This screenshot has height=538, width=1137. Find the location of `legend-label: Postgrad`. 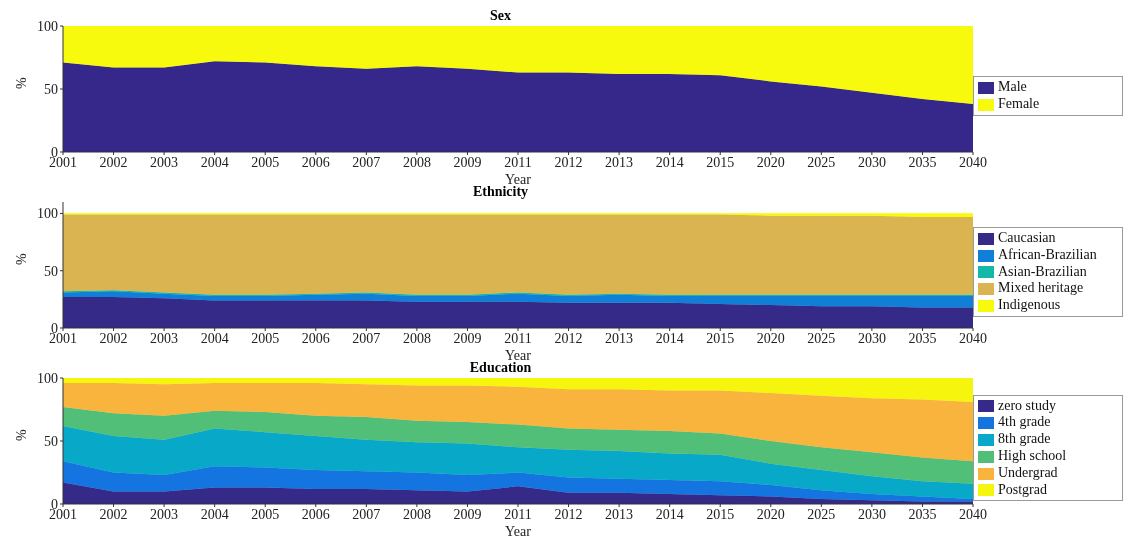

legend-label: Postgrad is located at coordinates (1022, 489).